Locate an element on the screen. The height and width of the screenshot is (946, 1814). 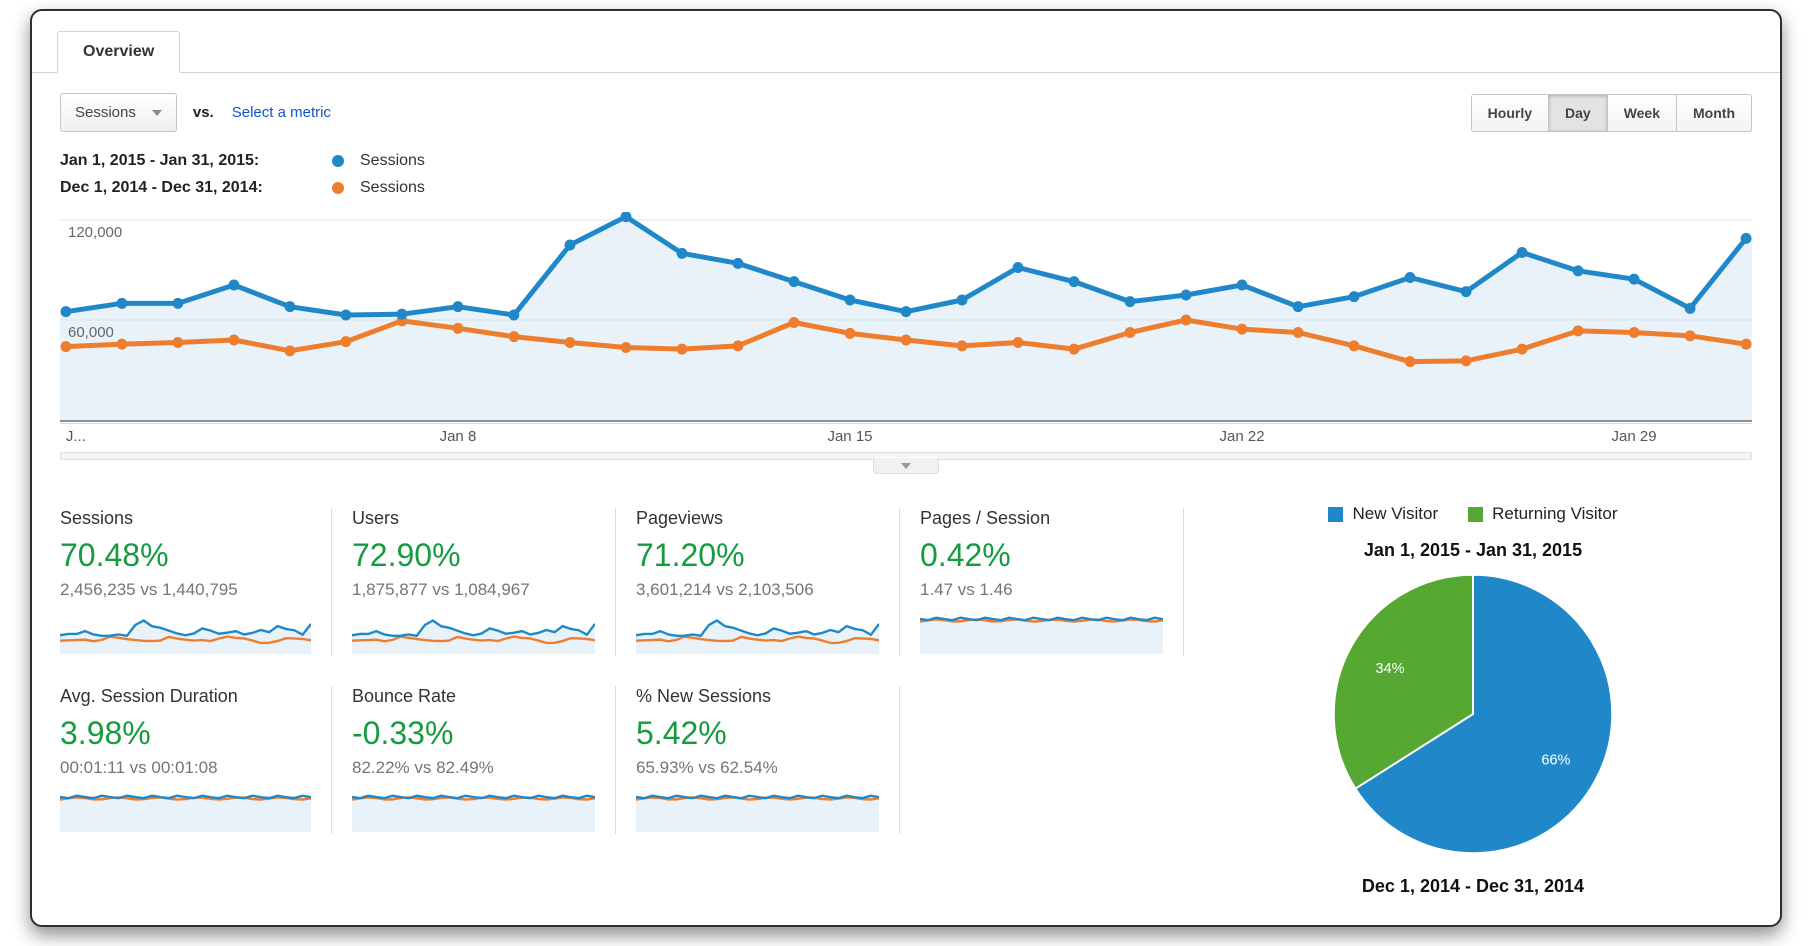
metric-selector-dropdown: Sessions is located at coordinates (118, 112).